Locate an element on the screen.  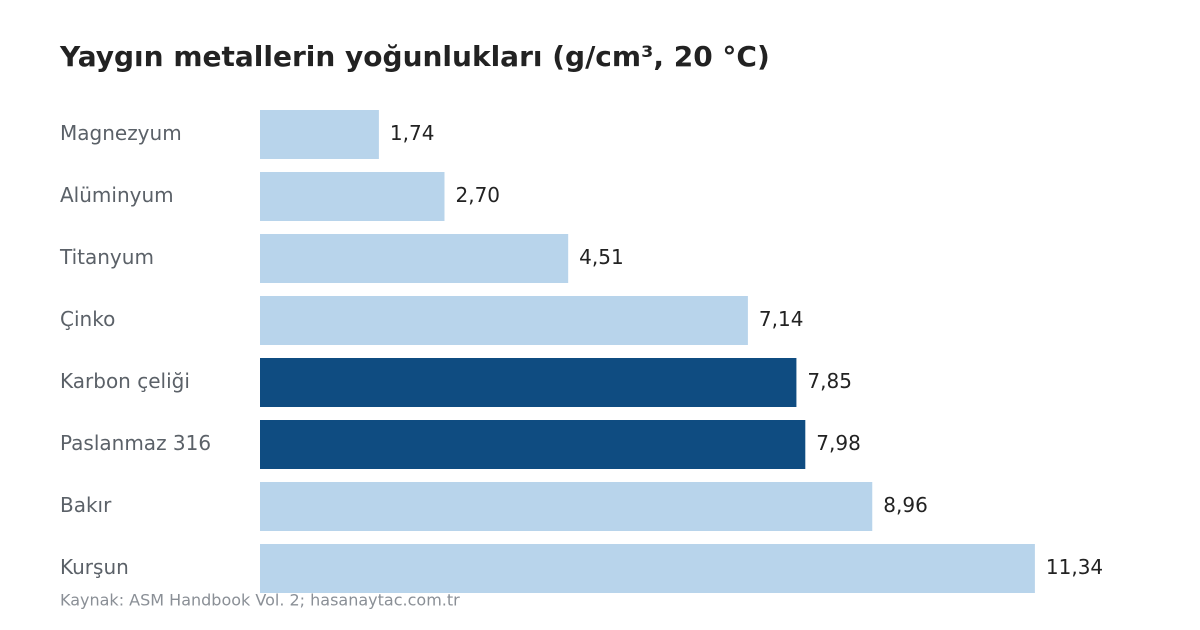
y-tick-label: Karbon çeliği is located at coordinates (125, 381).